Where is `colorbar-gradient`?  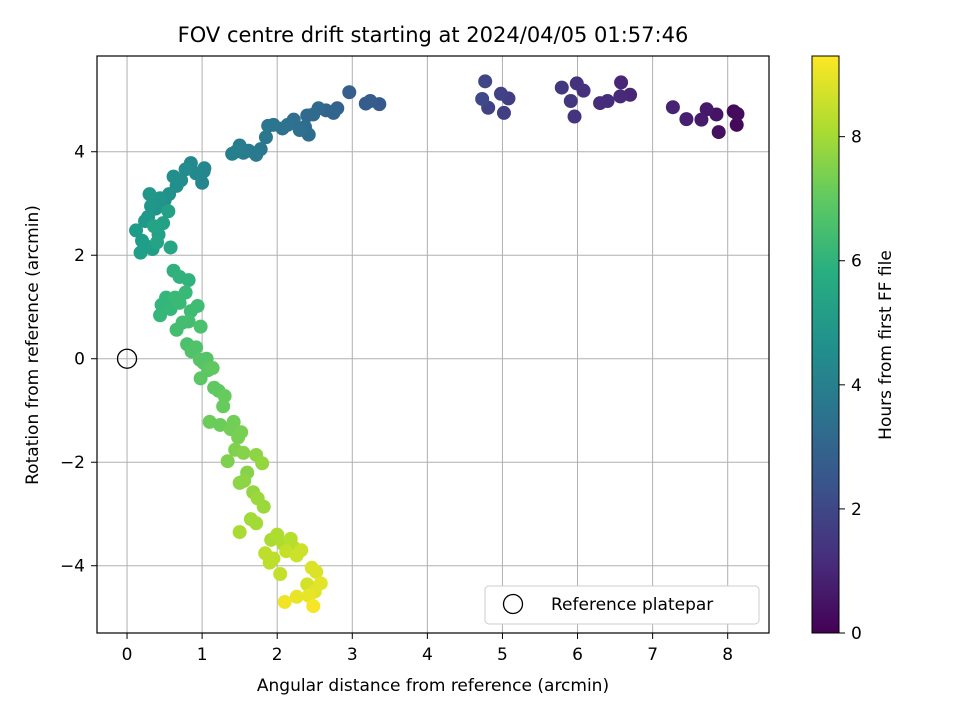
colorbar-gradient is located at coordinates (825, 344).